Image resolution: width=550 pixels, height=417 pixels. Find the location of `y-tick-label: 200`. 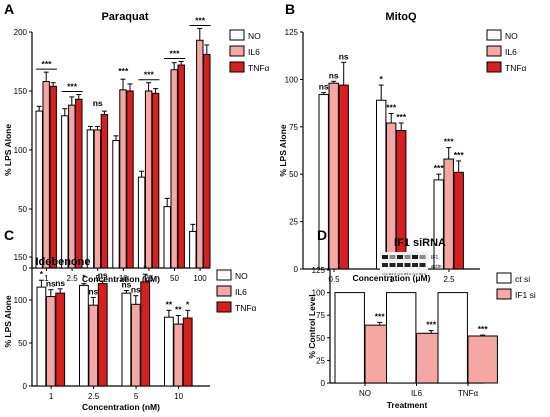

y-tick-label: 200 is located at coordinates (21, 32).